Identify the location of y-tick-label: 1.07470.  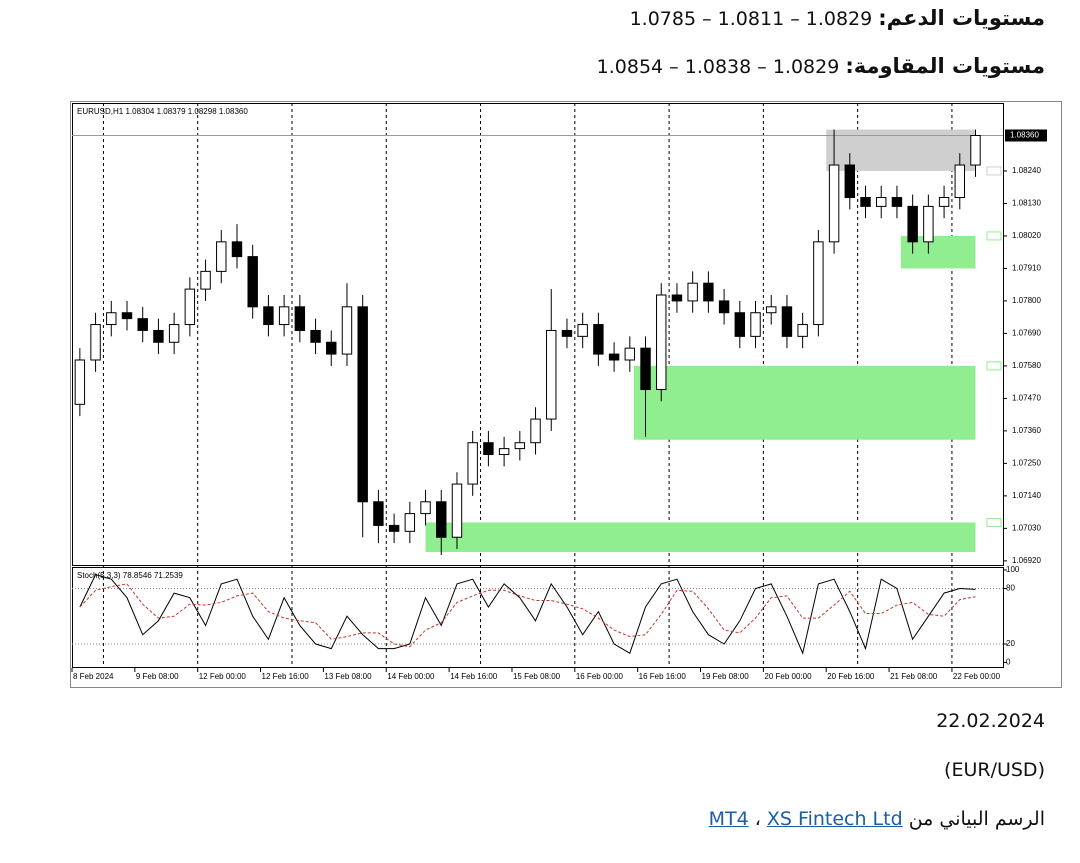
(1026, 398).